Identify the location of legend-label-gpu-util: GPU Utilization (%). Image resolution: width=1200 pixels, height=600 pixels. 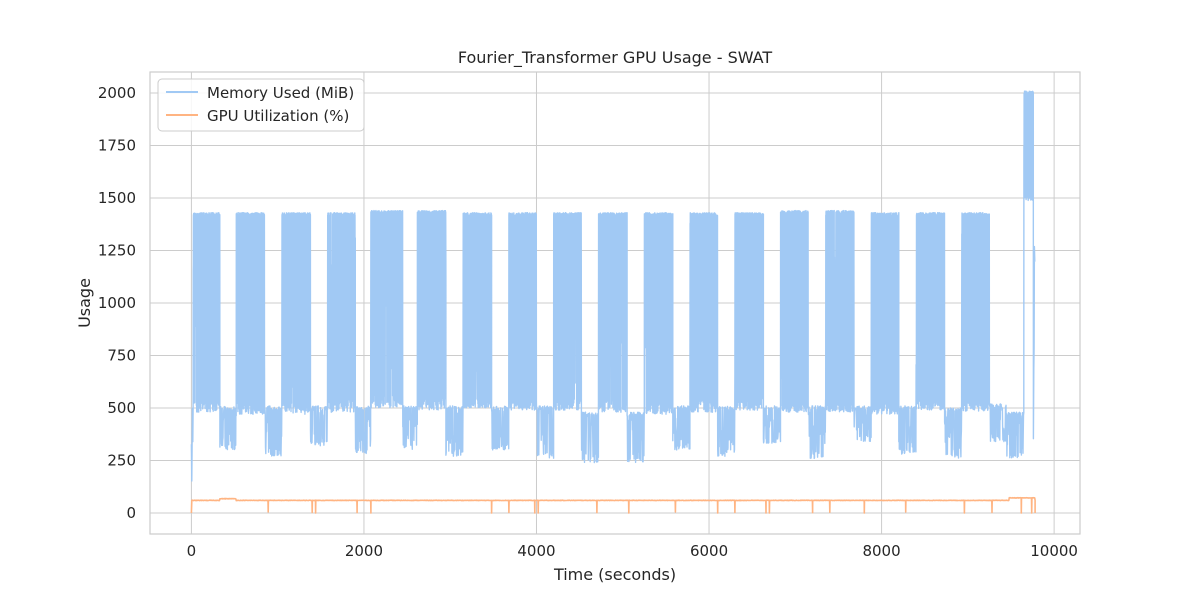
(278, 116).